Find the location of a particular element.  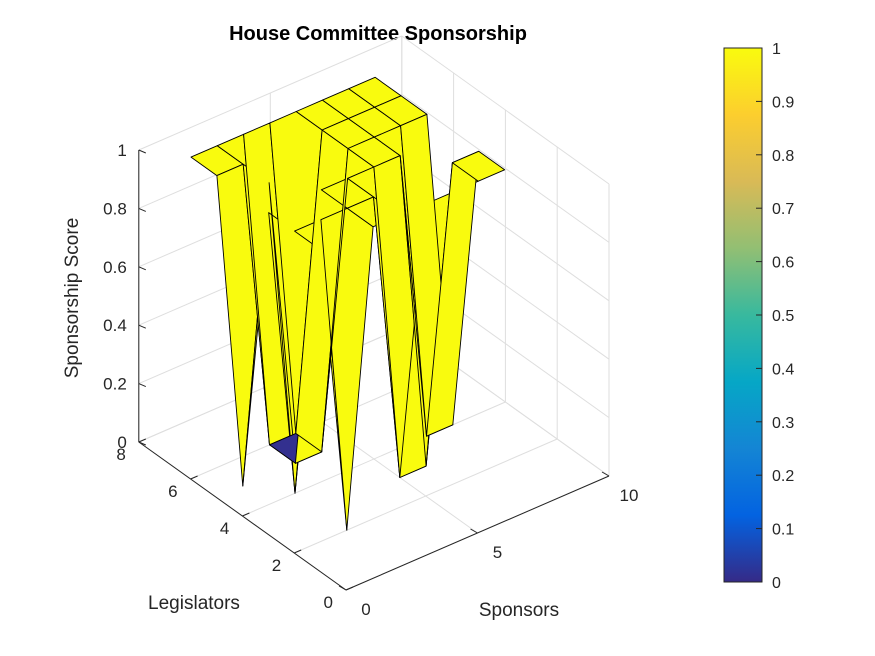

x-tick-label: 10 is located at coordinates (629, 495).